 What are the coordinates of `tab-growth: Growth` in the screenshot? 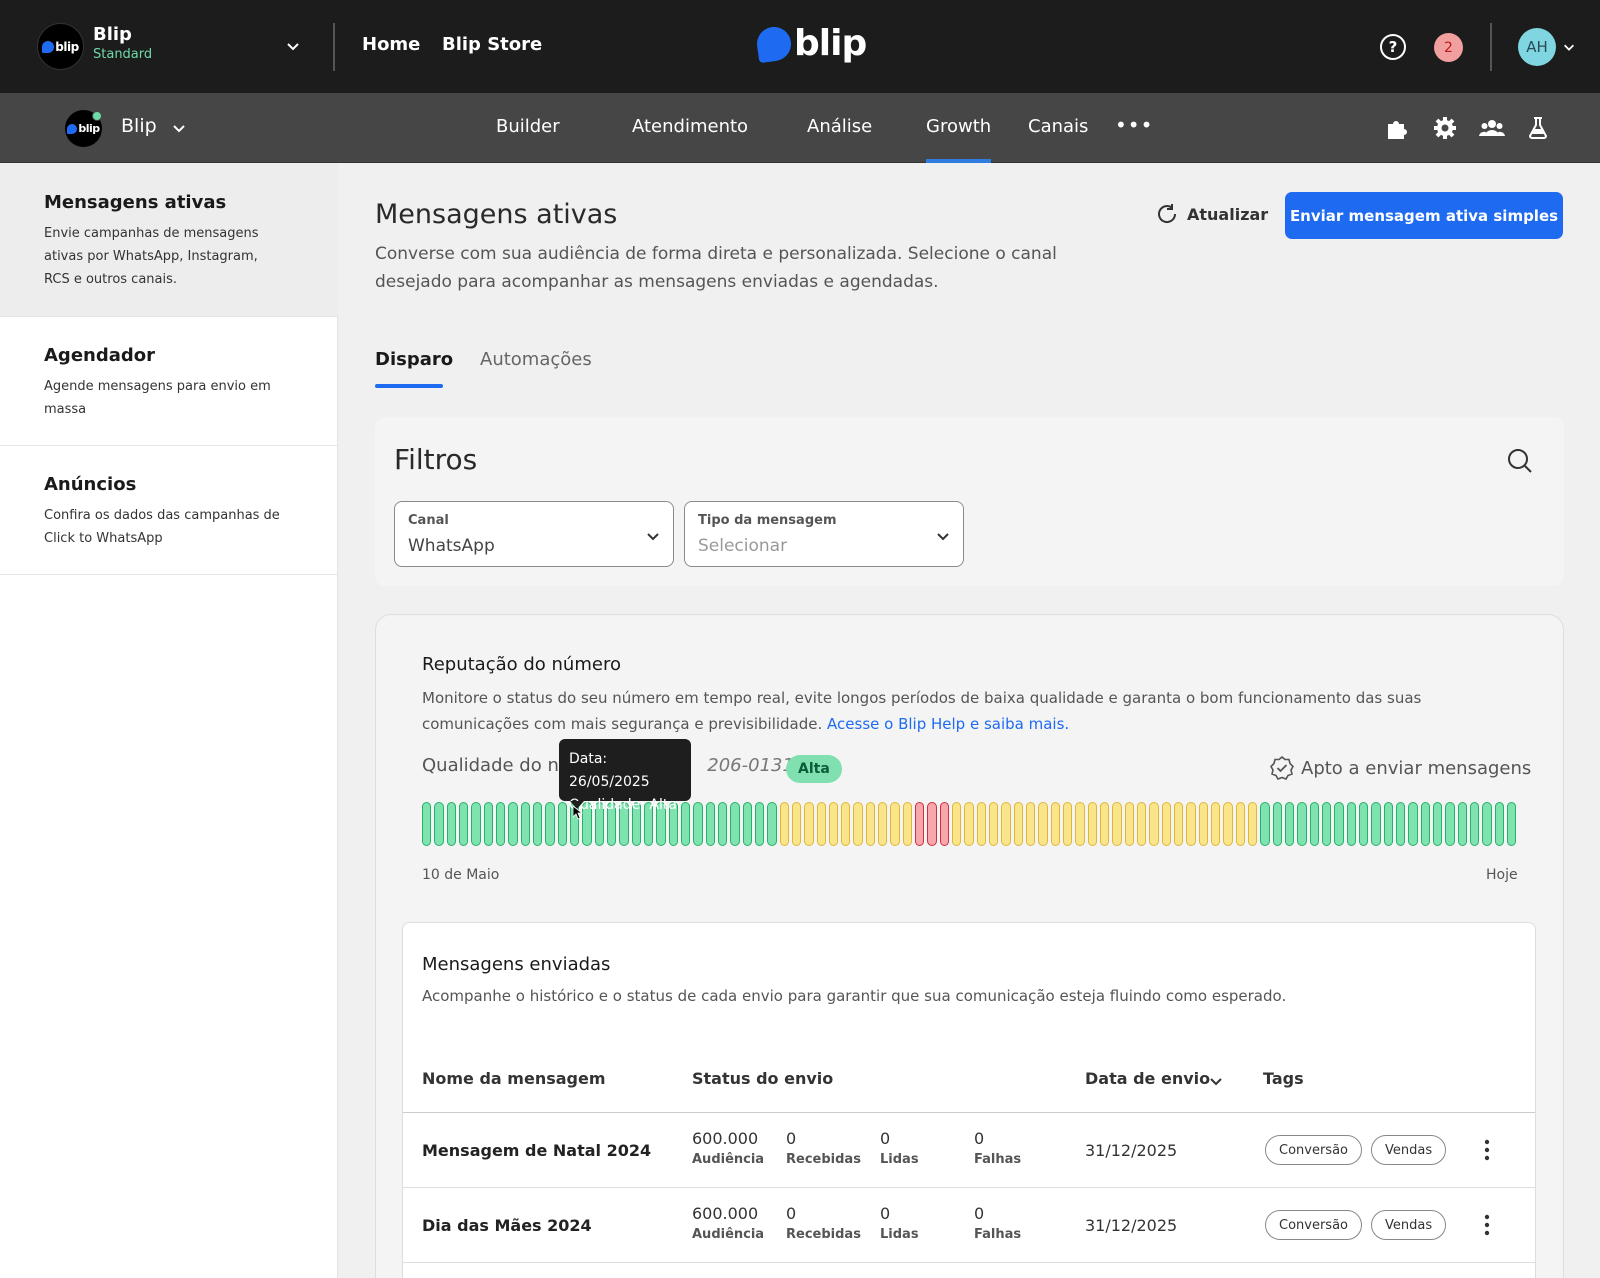 It's located at (959, 126).